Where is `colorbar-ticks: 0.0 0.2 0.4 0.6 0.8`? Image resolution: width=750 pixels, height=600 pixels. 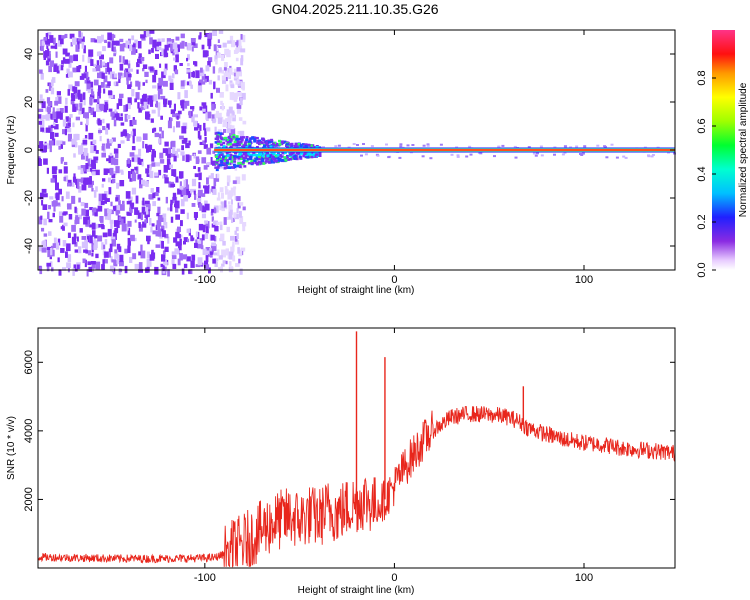 colorbar-ticks: 0.0 0.2 0.4 0.6 0.8 is located at coordinates (706, 174).